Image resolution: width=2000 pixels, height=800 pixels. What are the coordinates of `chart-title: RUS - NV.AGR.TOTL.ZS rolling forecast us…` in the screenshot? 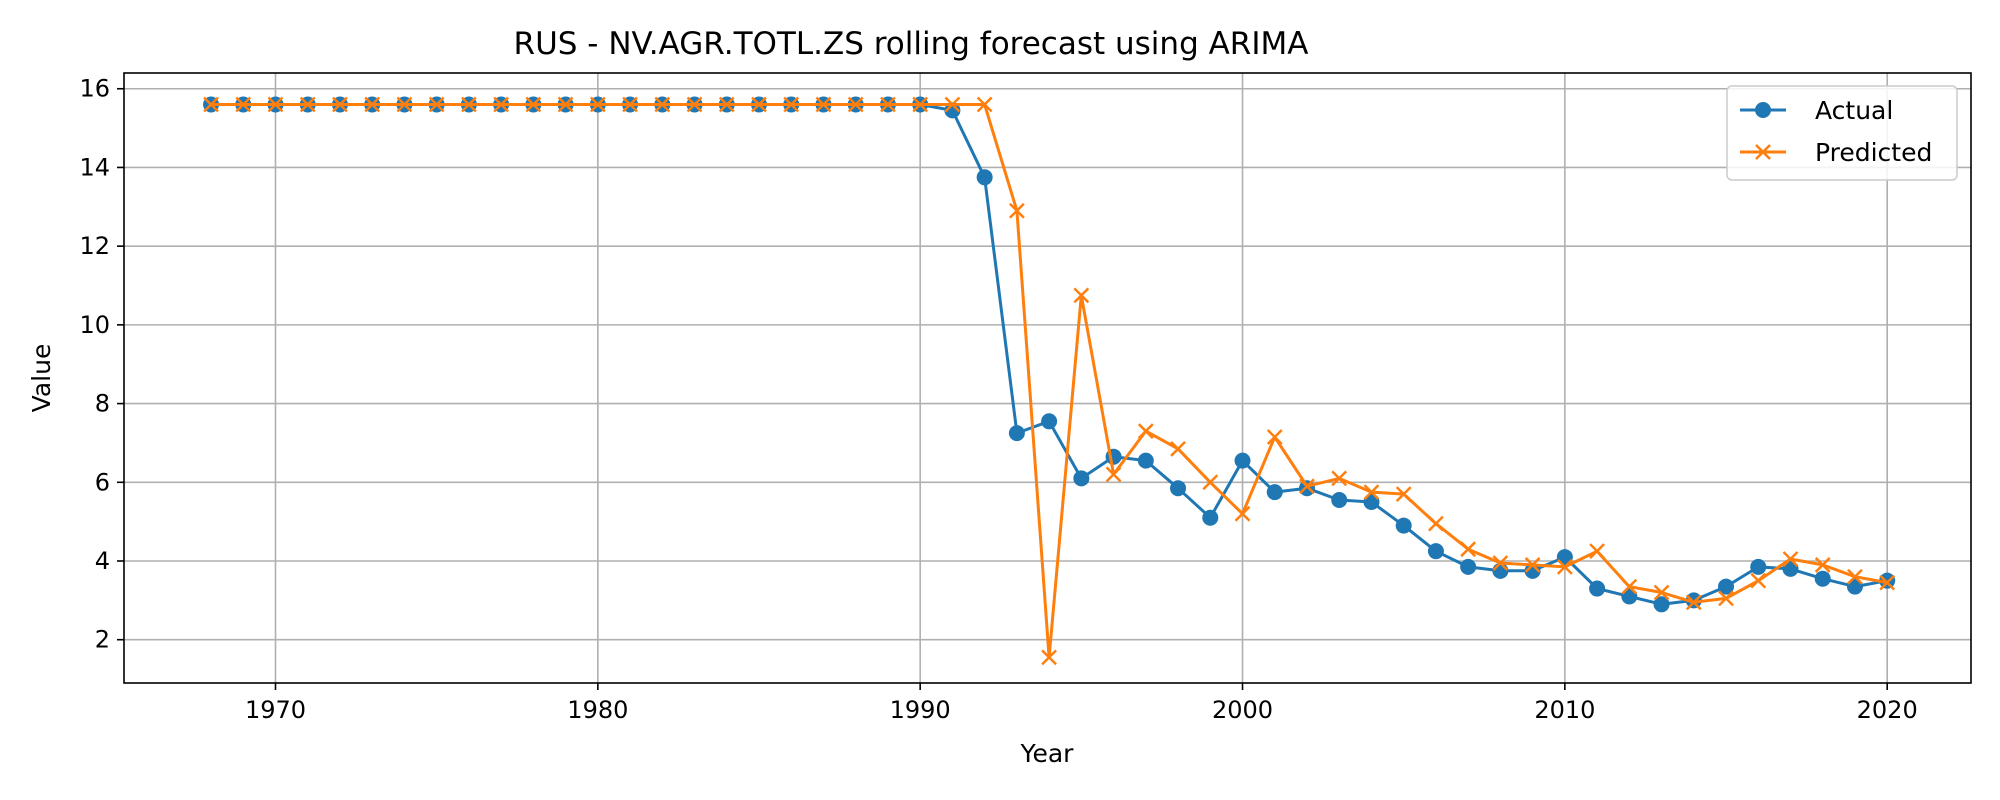 It's located at (911, 44).